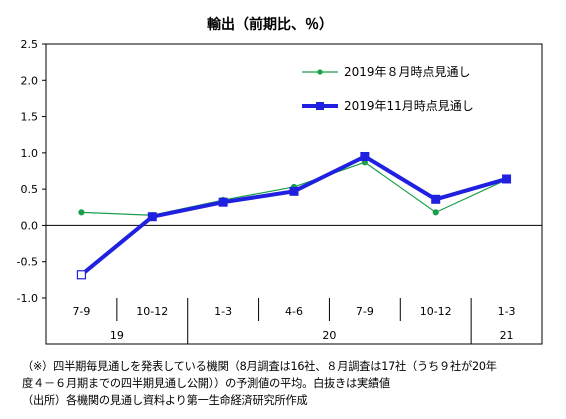  What do you see at coordinates (30, 80) in the screenshot?
I see `y-tick-label: 2.0` at bounding box center [30, 80].